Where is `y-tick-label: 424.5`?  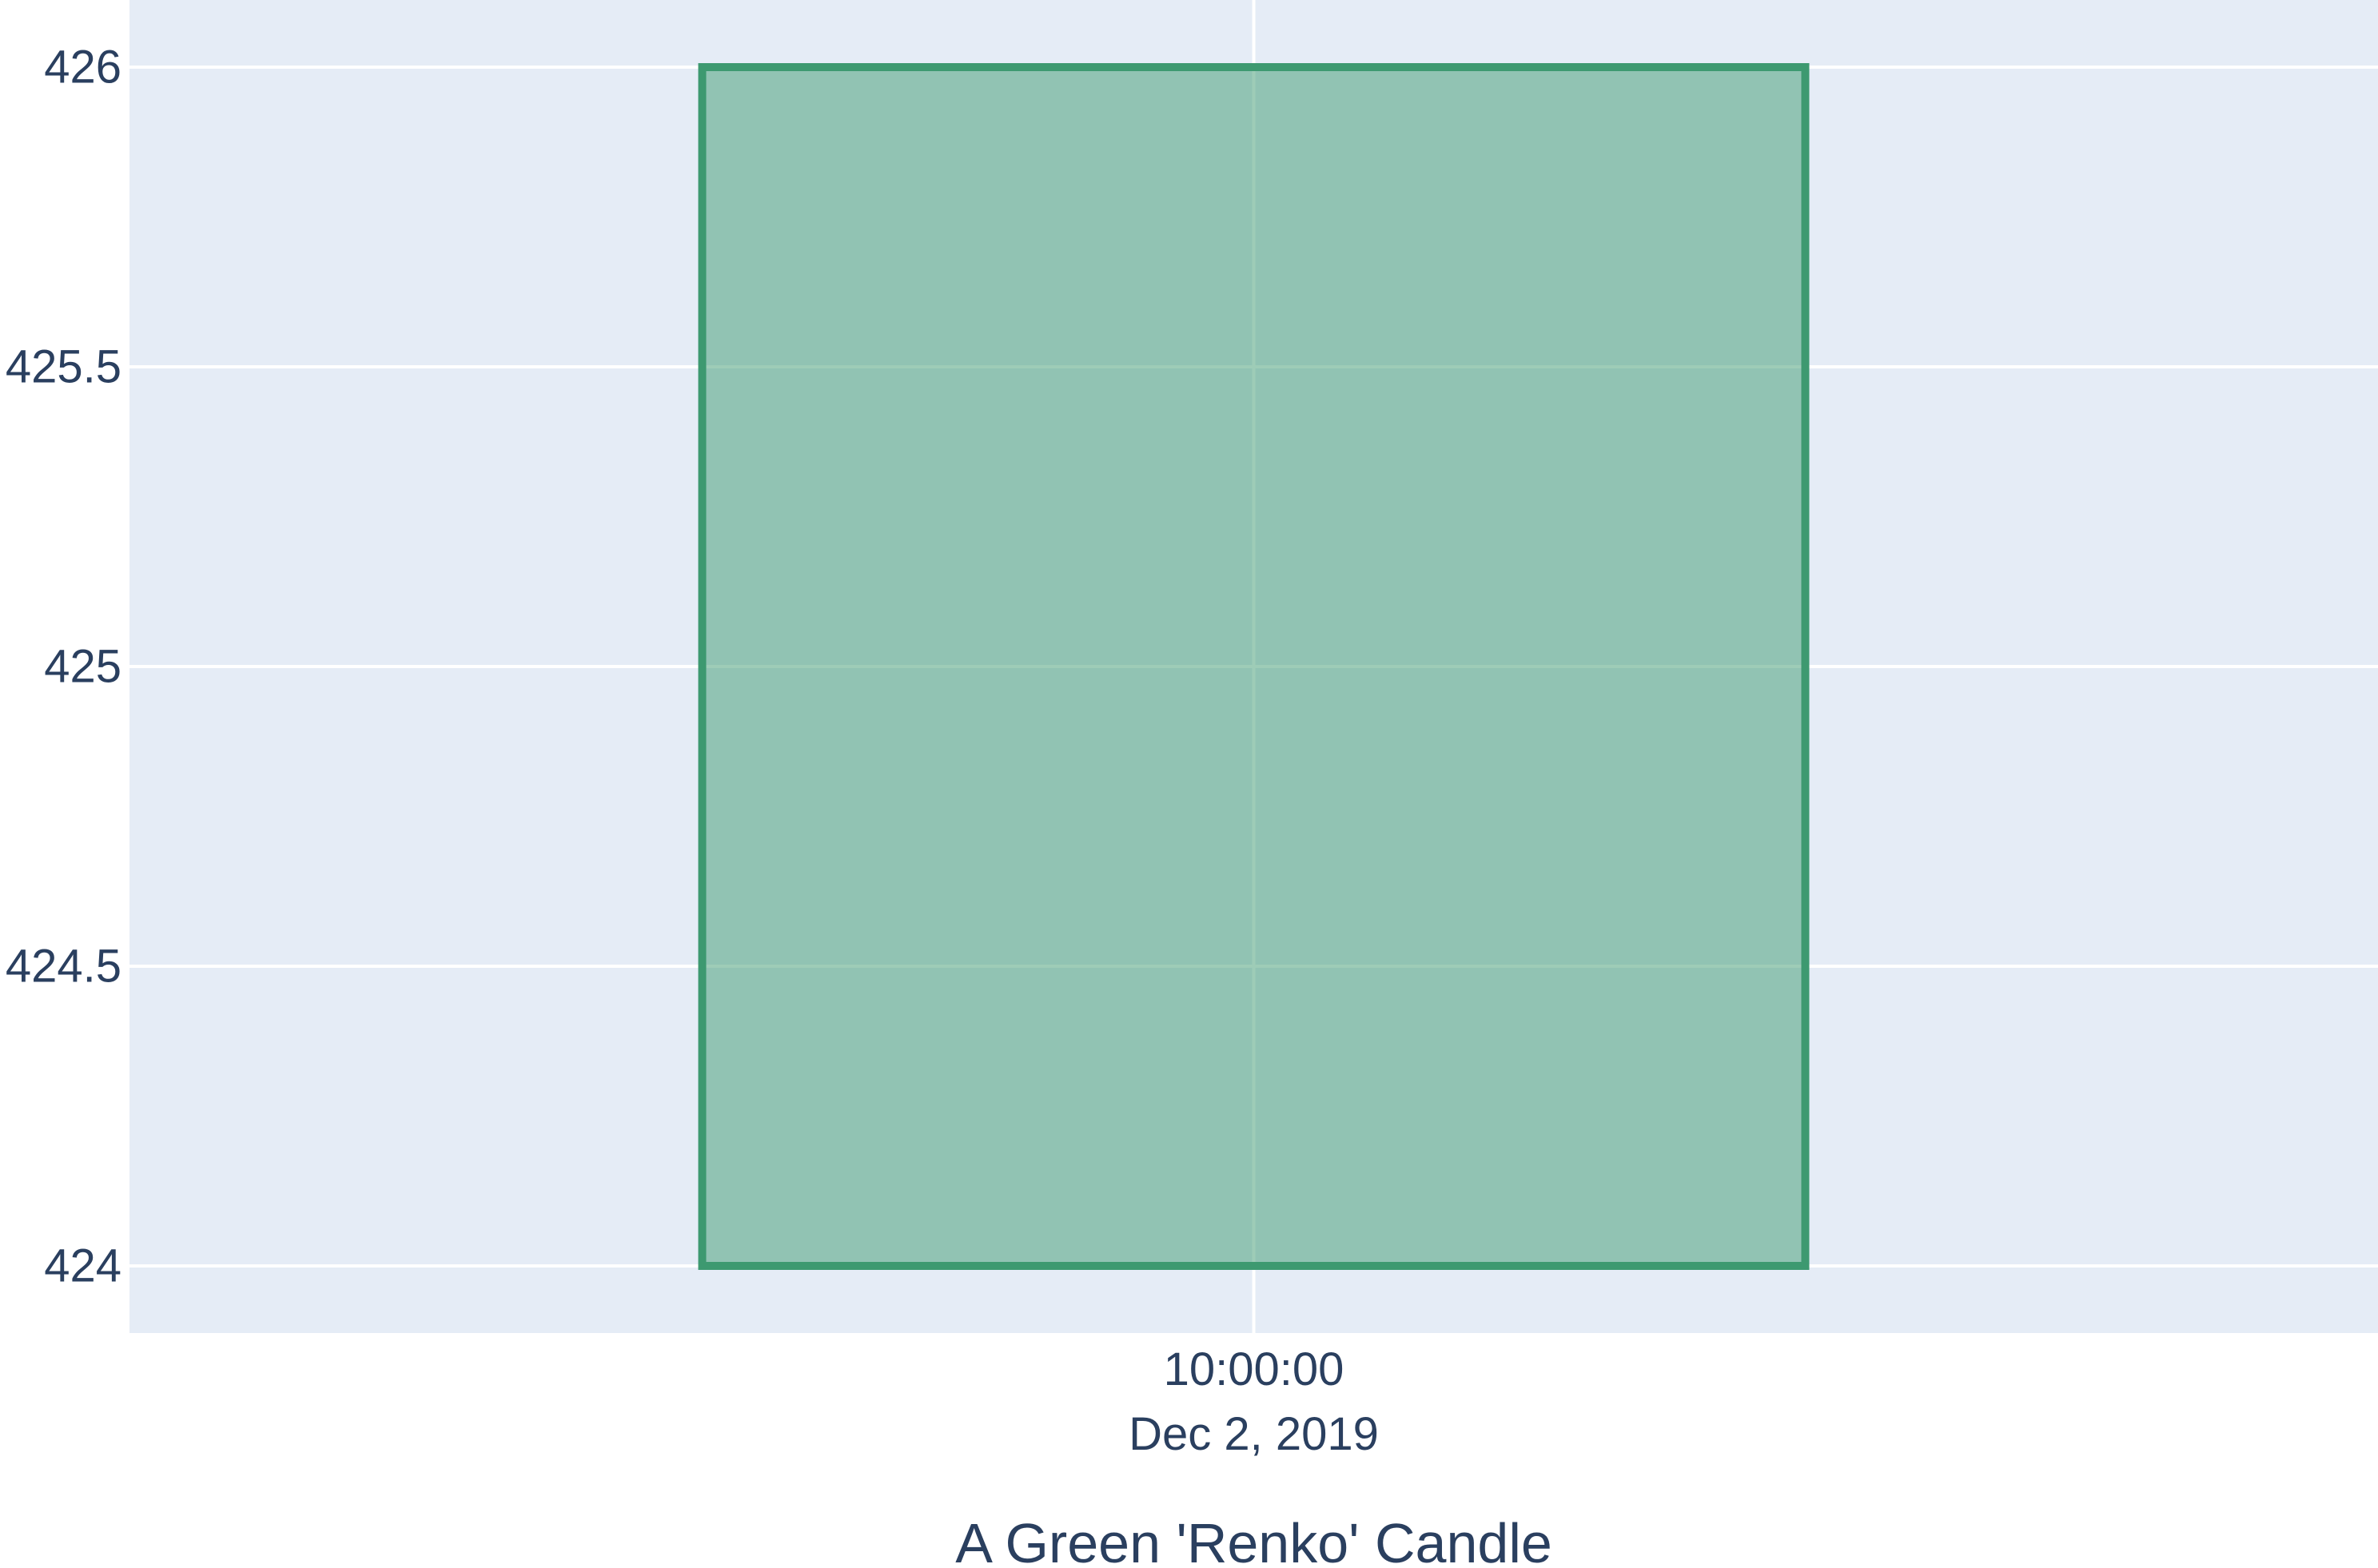 y-tick-label: 424.5 is located at coordinates (63, 967).